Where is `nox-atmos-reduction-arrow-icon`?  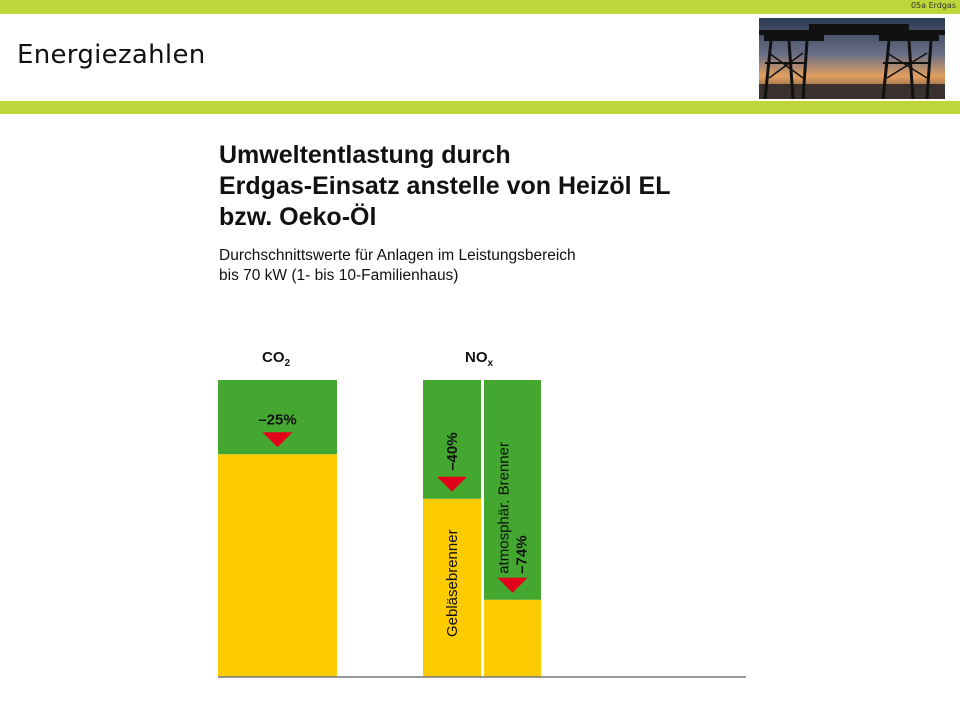
nox-atmos-reduction-arrow-icon is located at coordinates (512, 585).